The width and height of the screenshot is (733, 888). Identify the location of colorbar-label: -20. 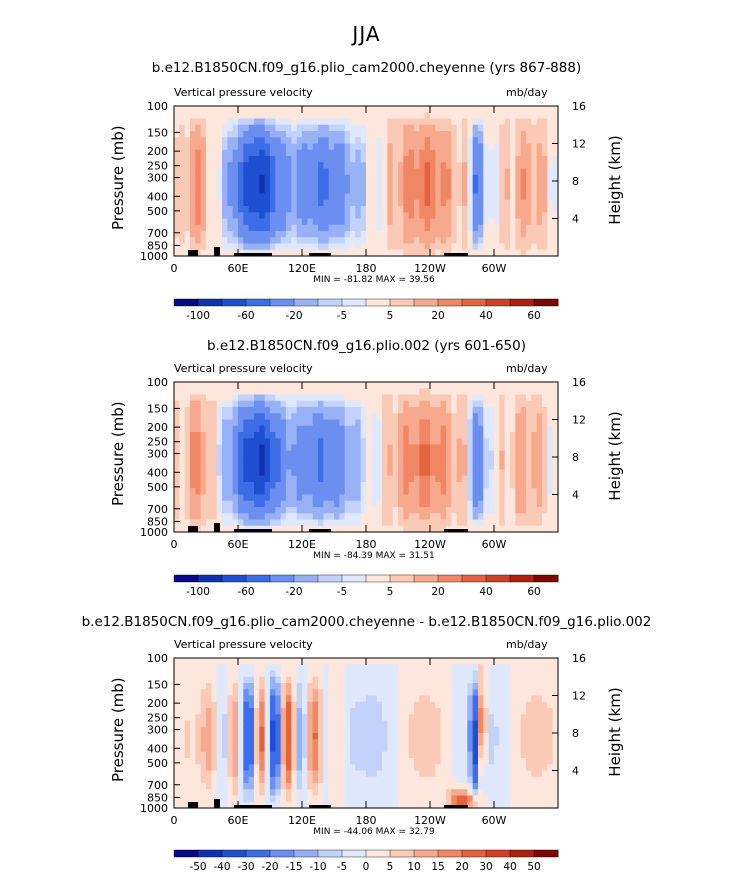
(293, 316).